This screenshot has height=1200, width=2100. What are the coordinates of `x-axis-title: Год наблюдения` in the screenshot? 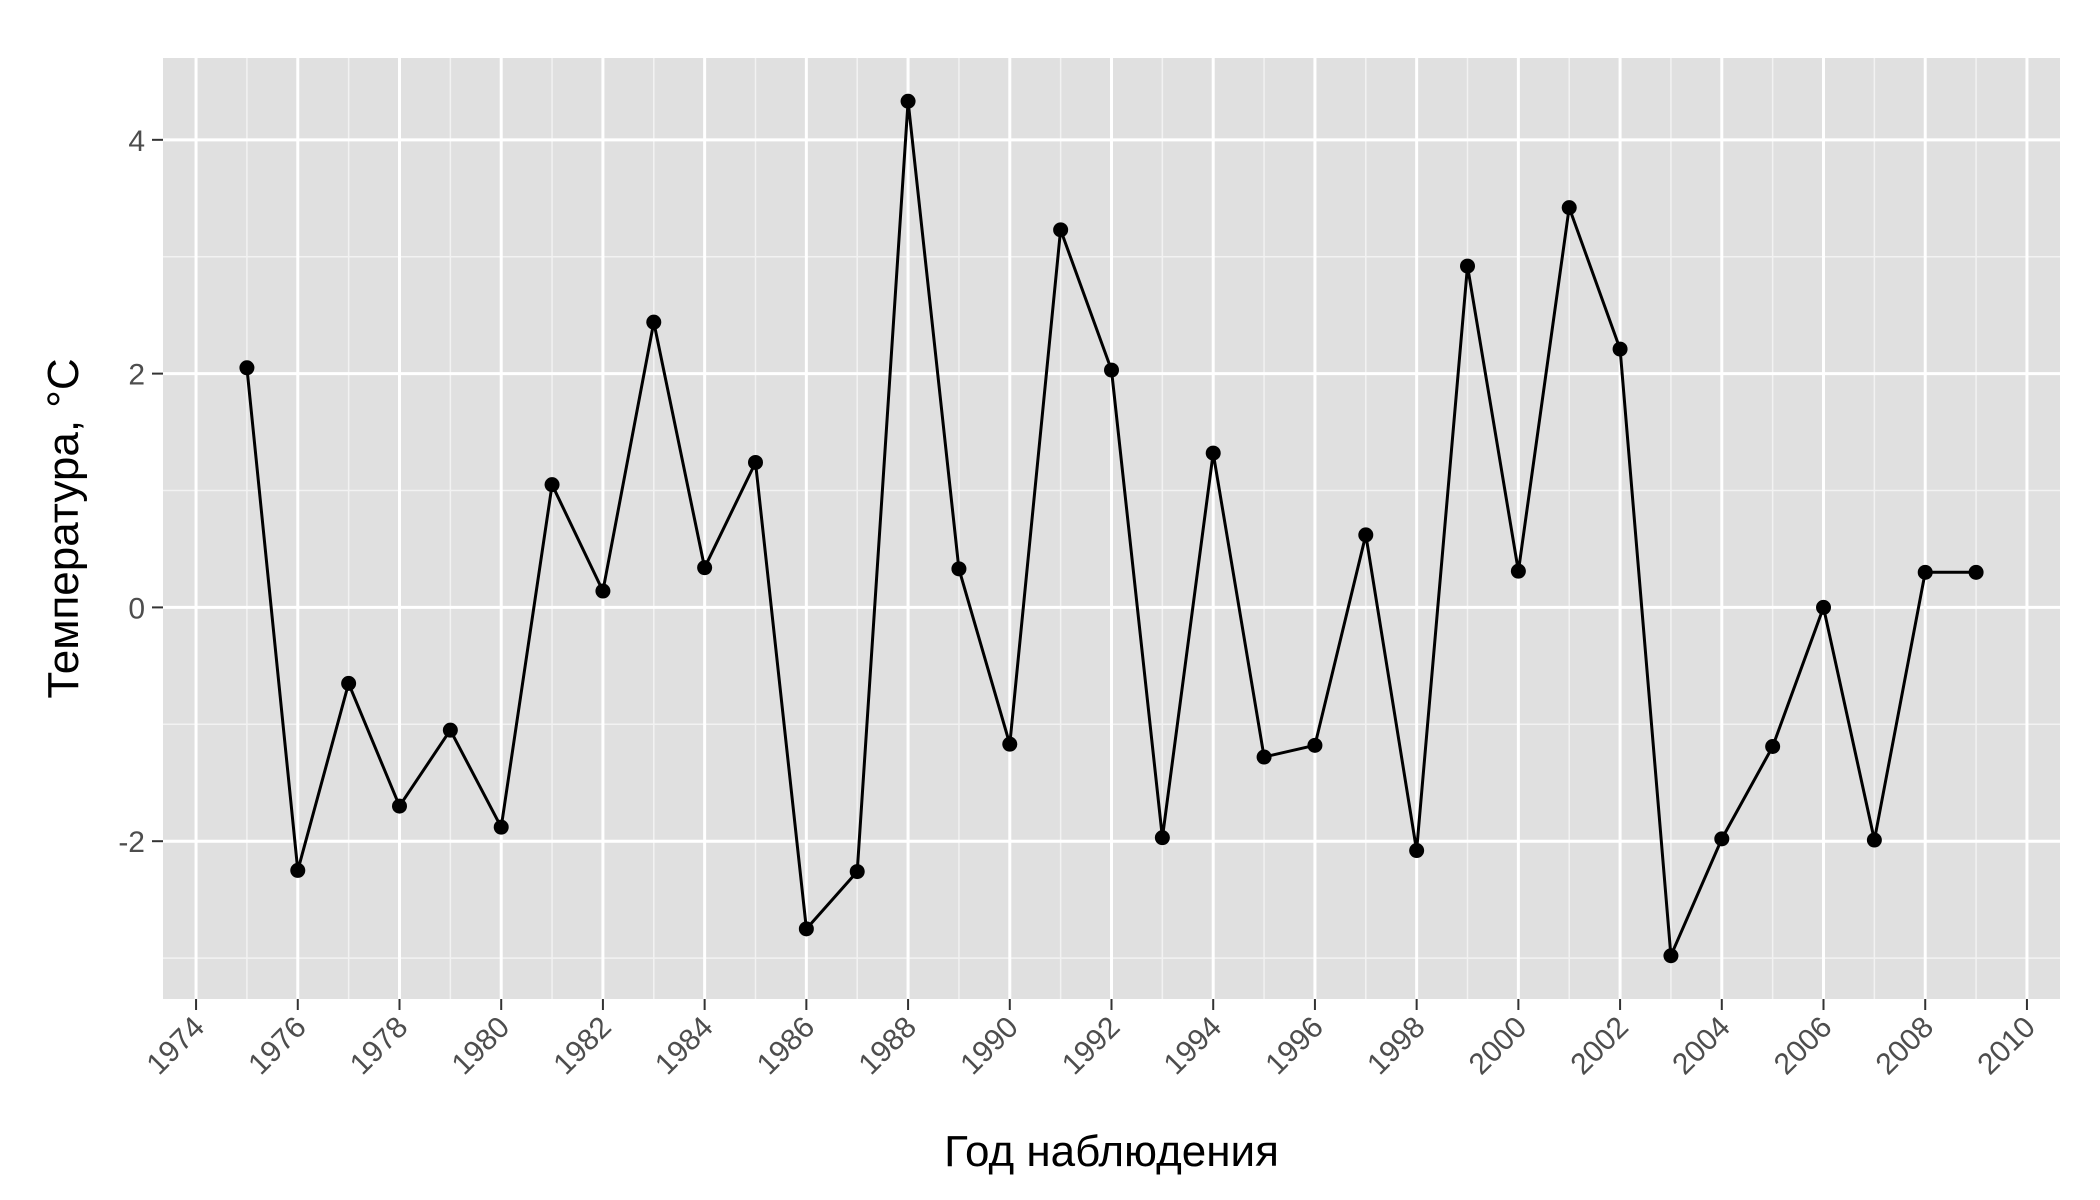 It's located at (1111, 1151).